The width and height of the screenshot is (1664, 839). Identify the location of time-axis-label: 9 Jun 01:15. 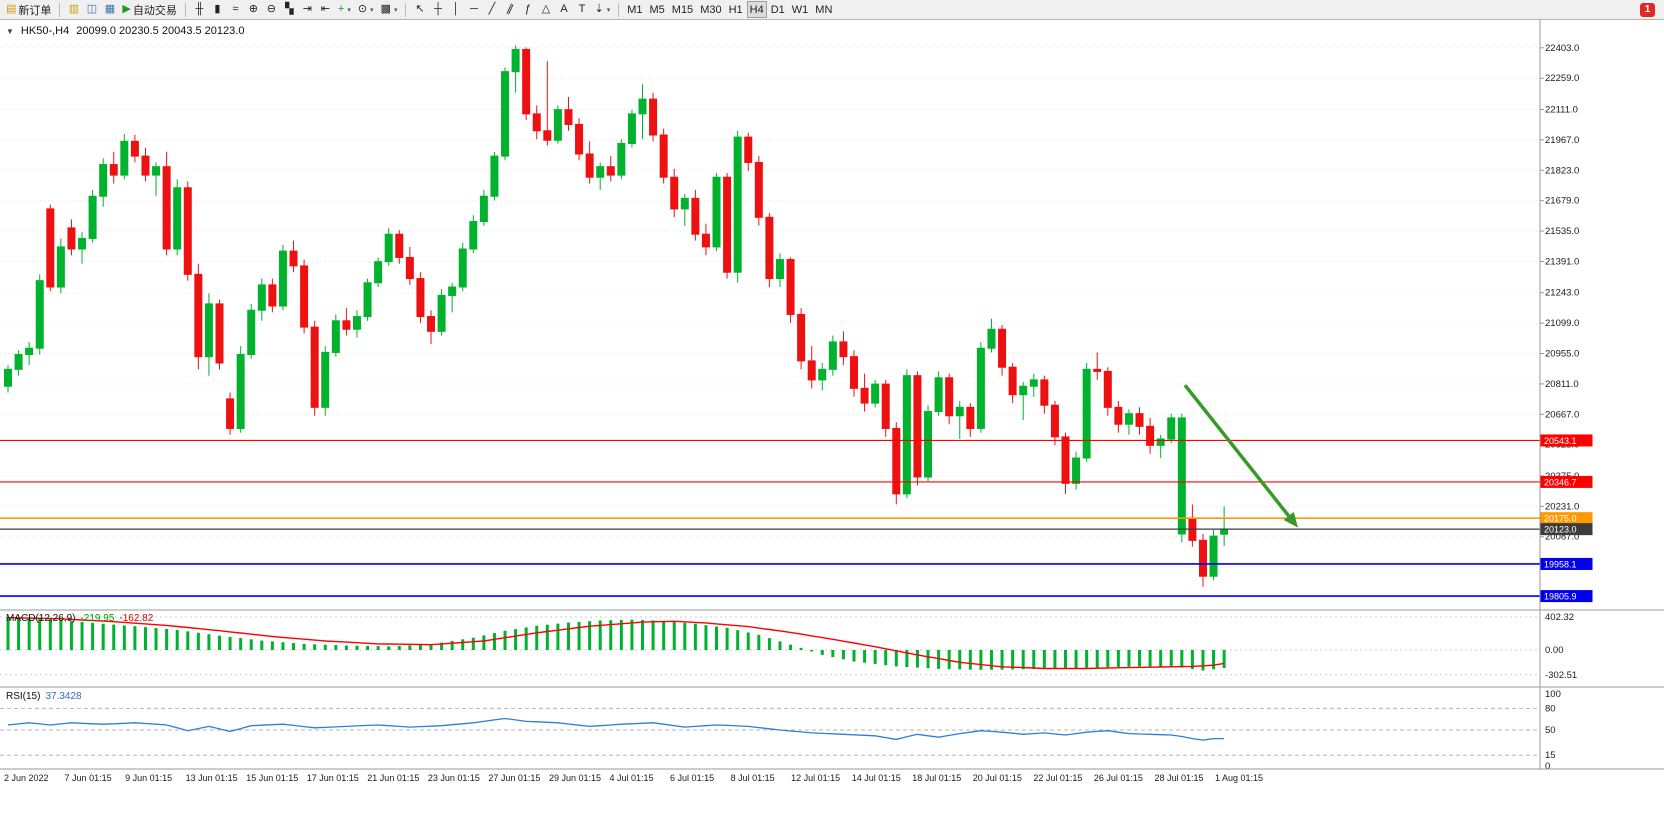
(148, 778).